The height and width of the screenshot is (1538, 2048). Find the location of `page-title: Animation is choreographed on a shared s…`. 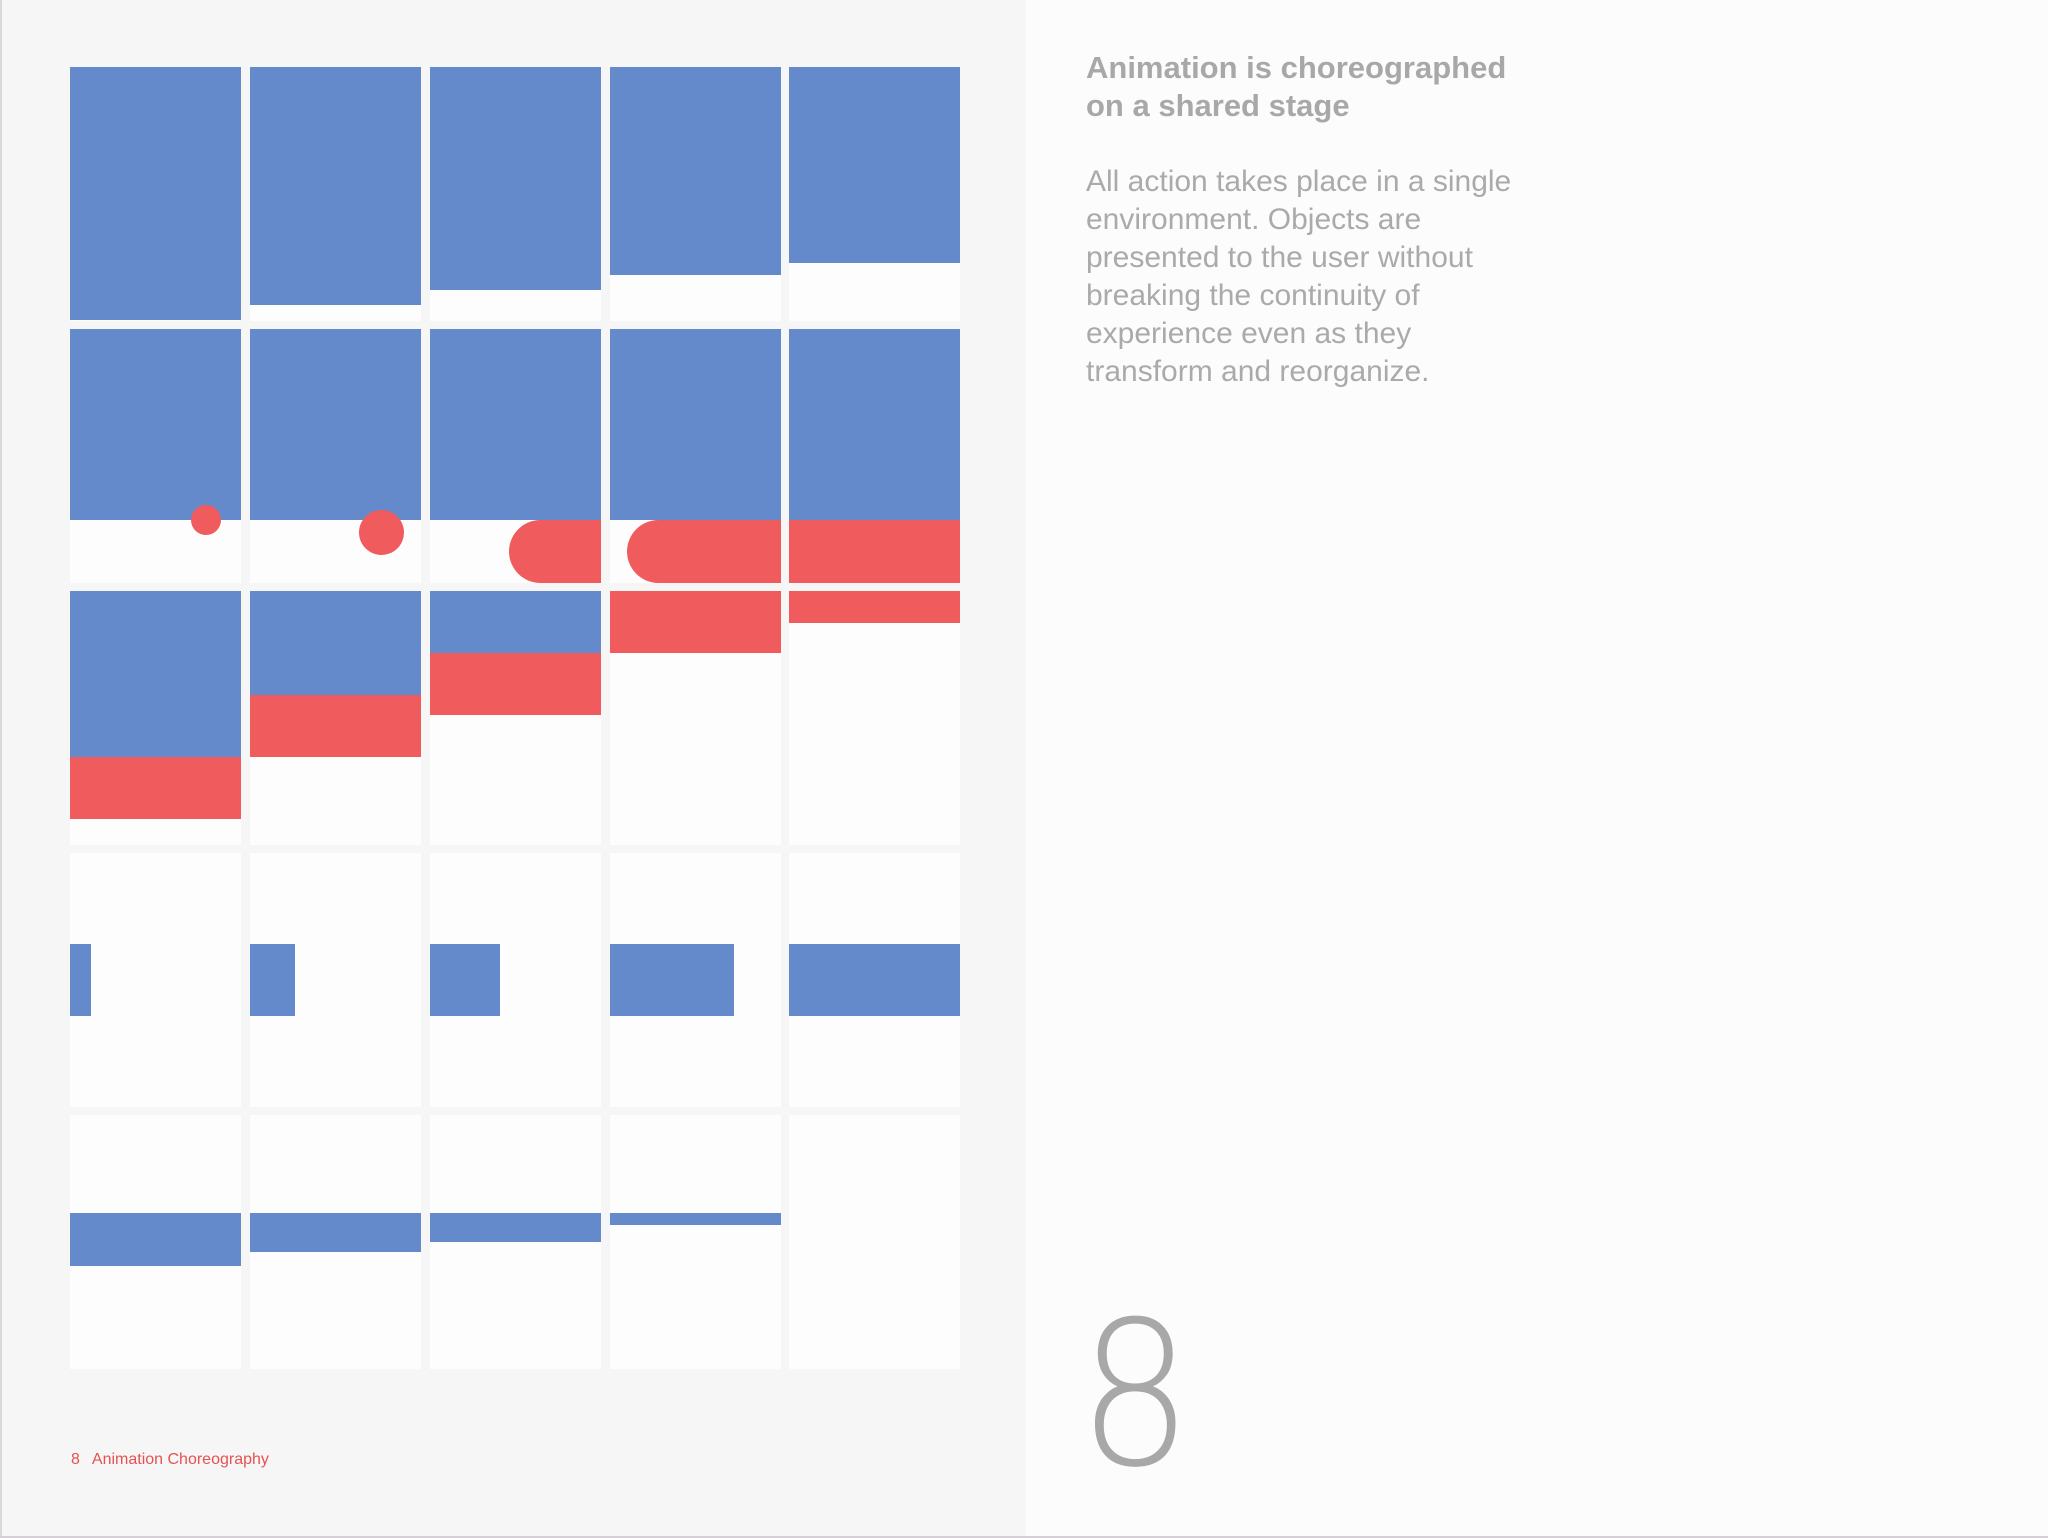

page-title: Animation is choreographed on a shared s… is located at coordinates (1346, 87).